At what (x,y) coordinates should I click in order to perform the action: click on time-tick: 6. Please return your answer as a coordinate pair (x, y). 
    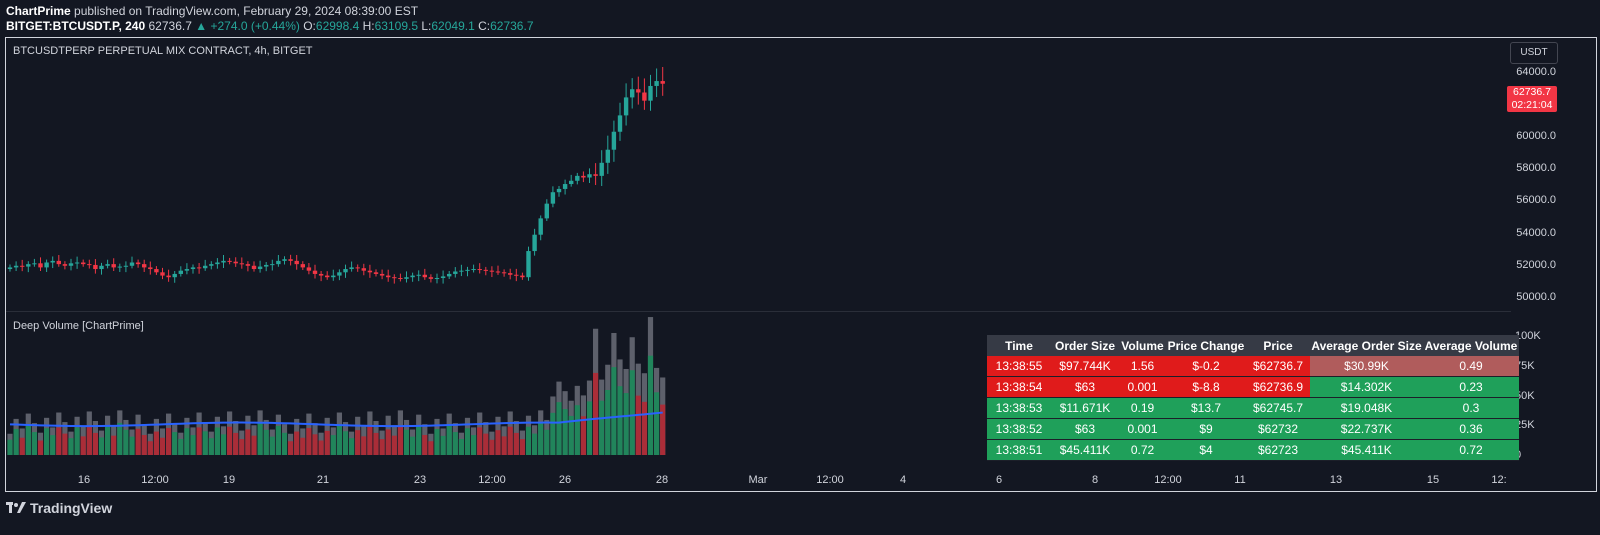
    Looking at the image, I should click on (999, 480).